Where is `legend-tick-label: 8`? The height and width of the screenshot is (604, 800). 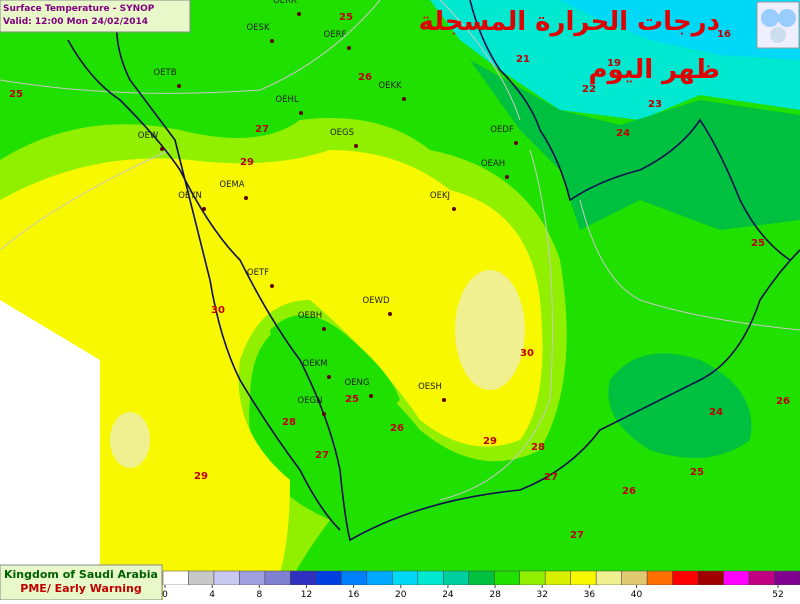 legend-tick-label: 8 is located at coordinates (259, 595).